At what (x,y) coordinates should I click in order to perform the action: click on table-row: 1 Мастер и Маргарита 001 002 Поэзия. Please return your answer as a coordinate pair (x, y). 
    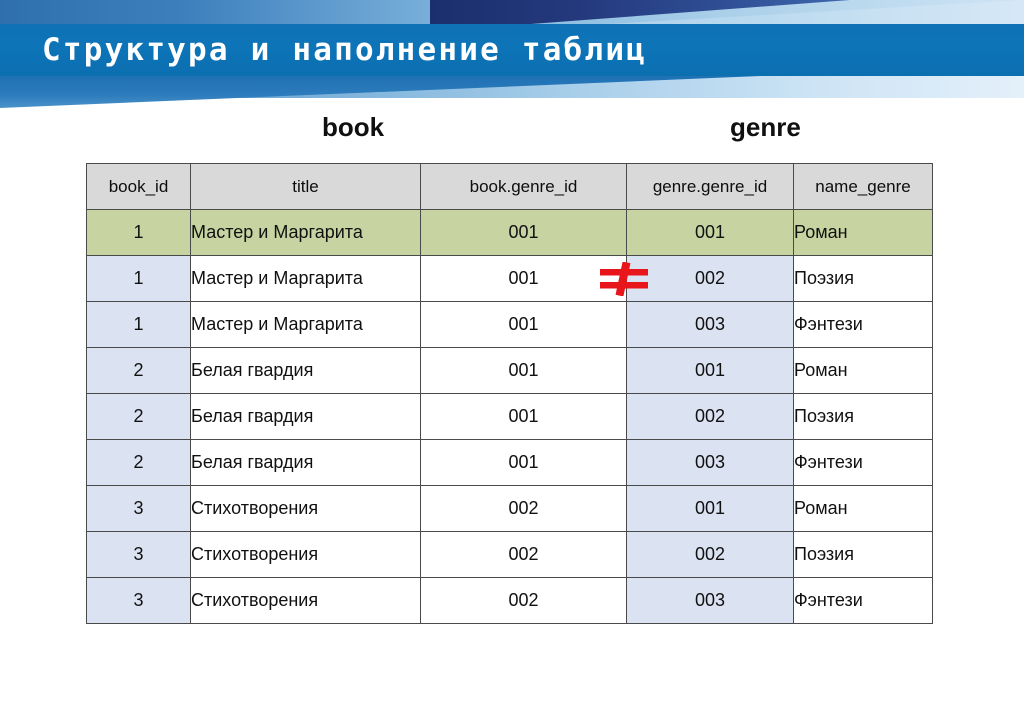
    Looking at the image, I should click on (509, 278).